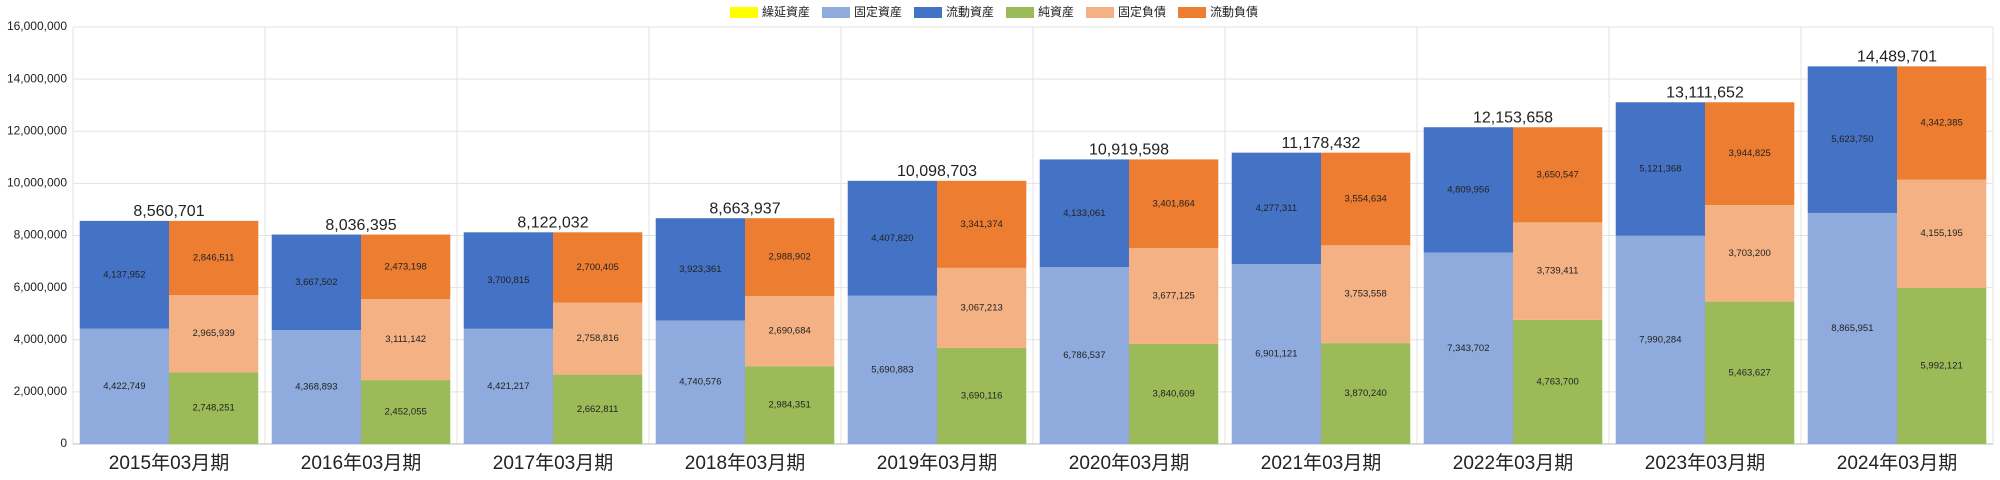 The height and width of the screenshot is (480, 2000). Describe the element at coordinates (41, 235) in the screenshot. I see `y-tick-label: 8,000,000` at that location.